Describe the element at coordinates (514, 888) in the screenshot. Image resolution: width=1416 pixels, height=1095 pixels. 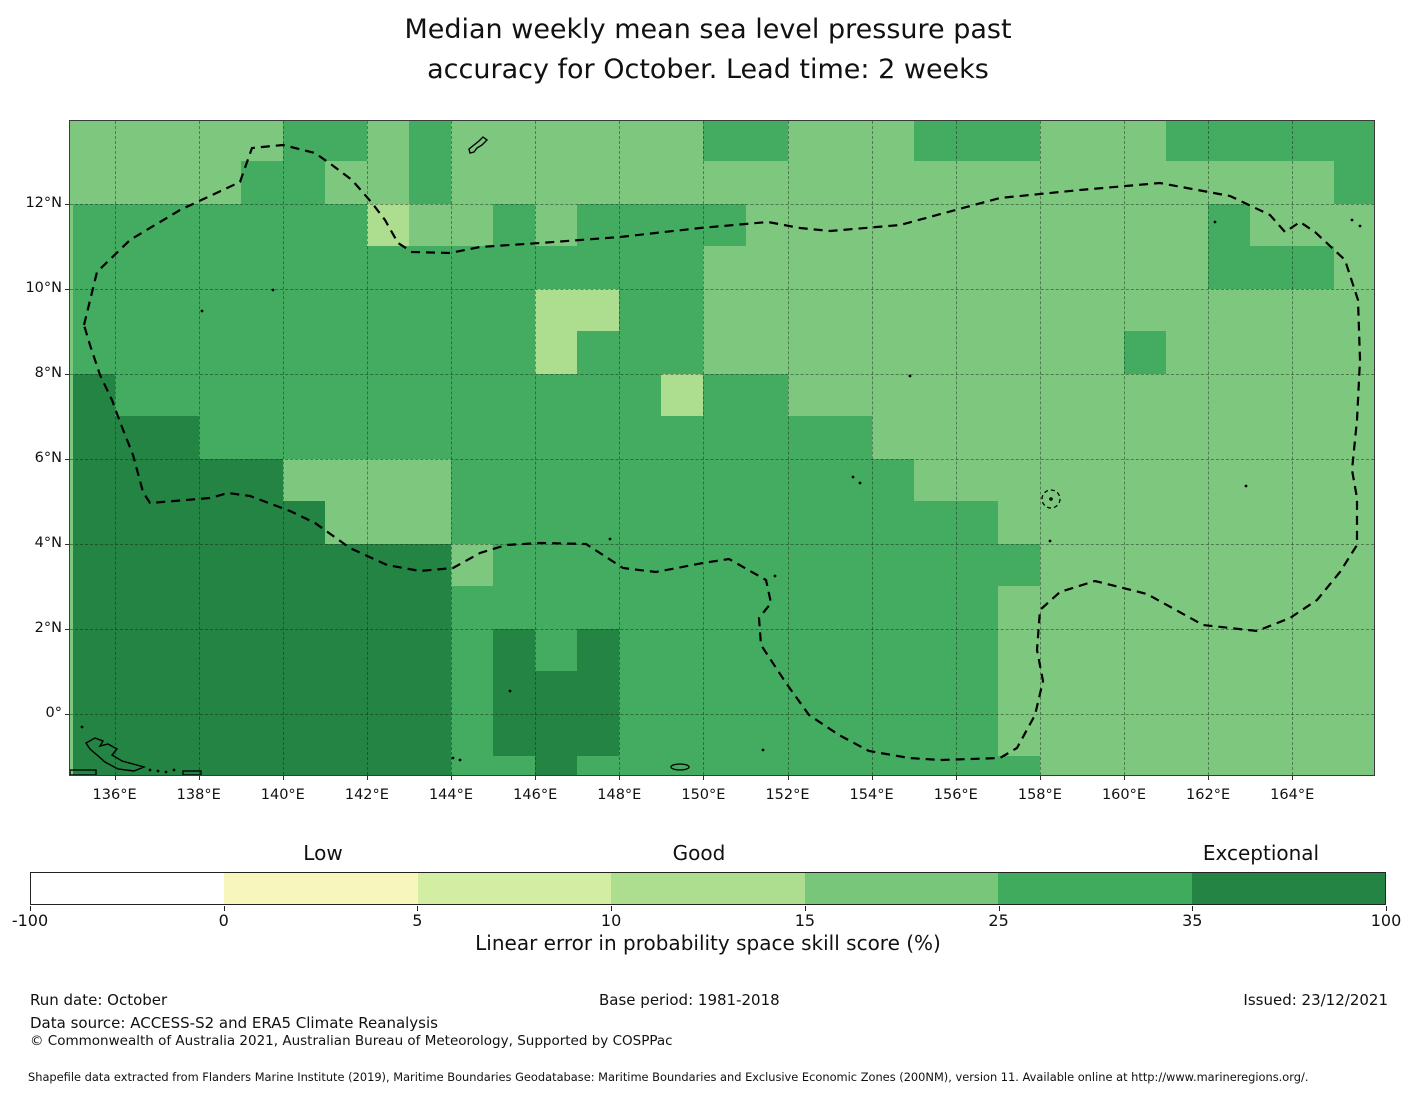
I see `colorbar-segment` at that location.